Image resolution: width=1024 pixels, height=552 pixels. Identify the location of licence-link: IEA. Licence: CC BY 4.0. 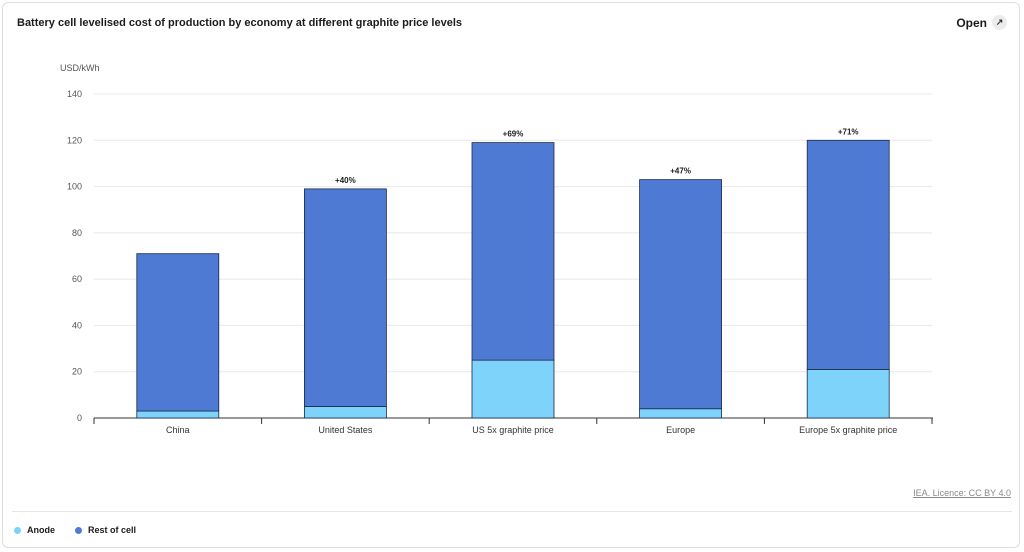
(962, 493).